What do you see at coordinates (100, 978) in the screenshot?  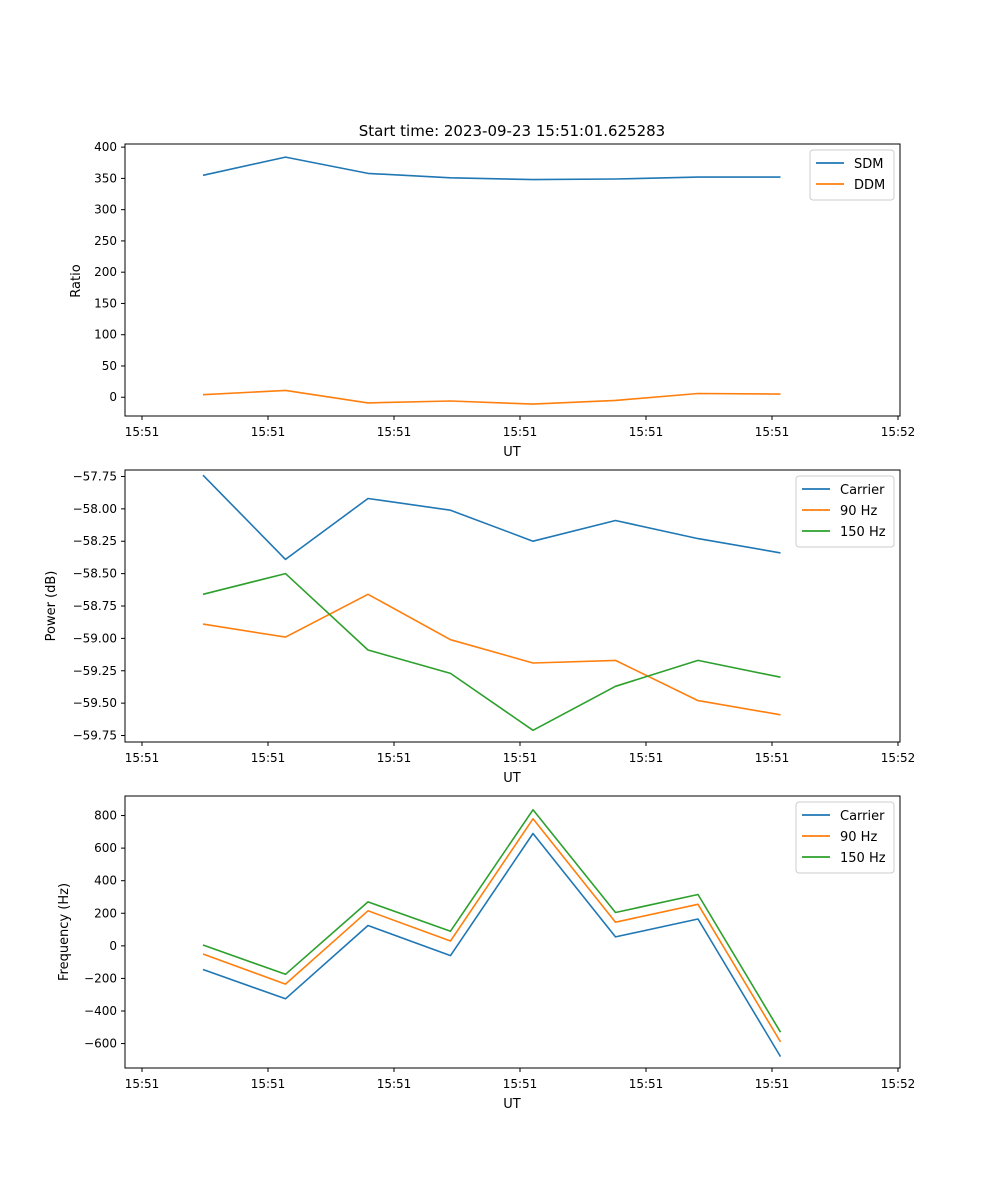 I see `y-tick-label: −200` at bounding box center [100, 978].